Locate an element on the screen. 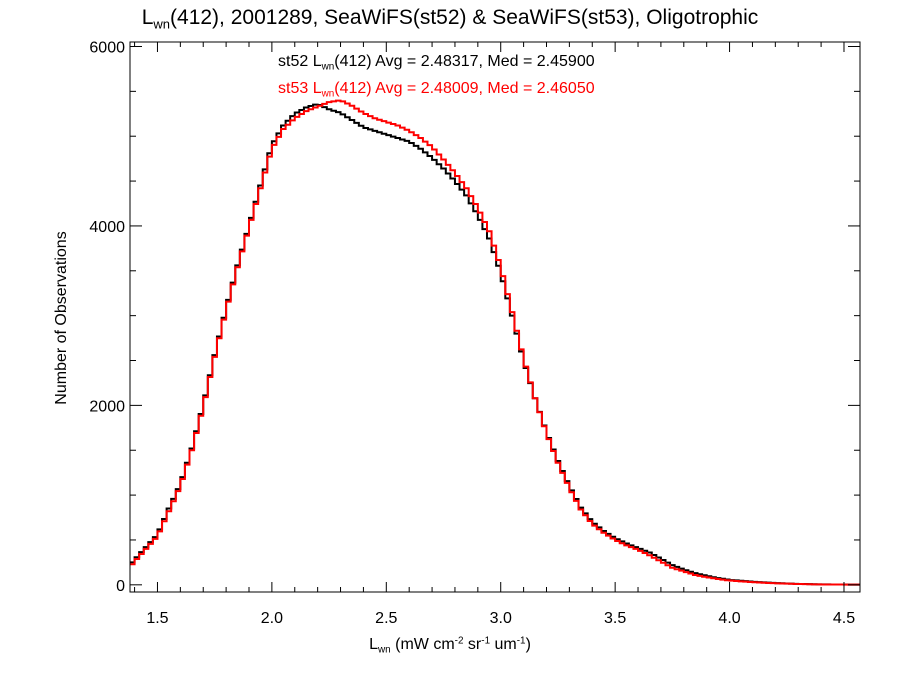  y-tick-label: 2000 is located at coordinates (107, 406).